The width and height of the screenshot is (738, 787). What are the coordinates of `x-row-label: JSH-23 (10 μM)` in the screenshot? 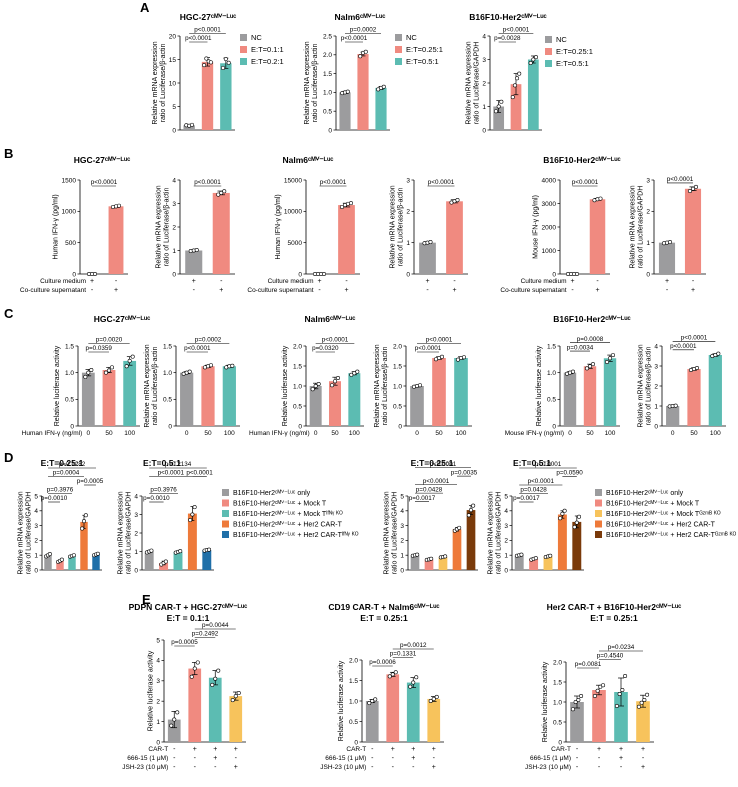 It's located at (548, 767).